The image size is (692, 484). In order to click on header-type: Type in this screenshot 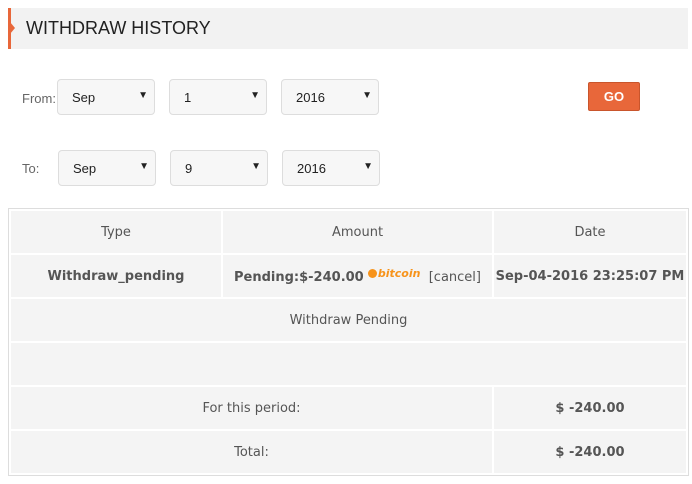, I will do `click(116, 232)`.